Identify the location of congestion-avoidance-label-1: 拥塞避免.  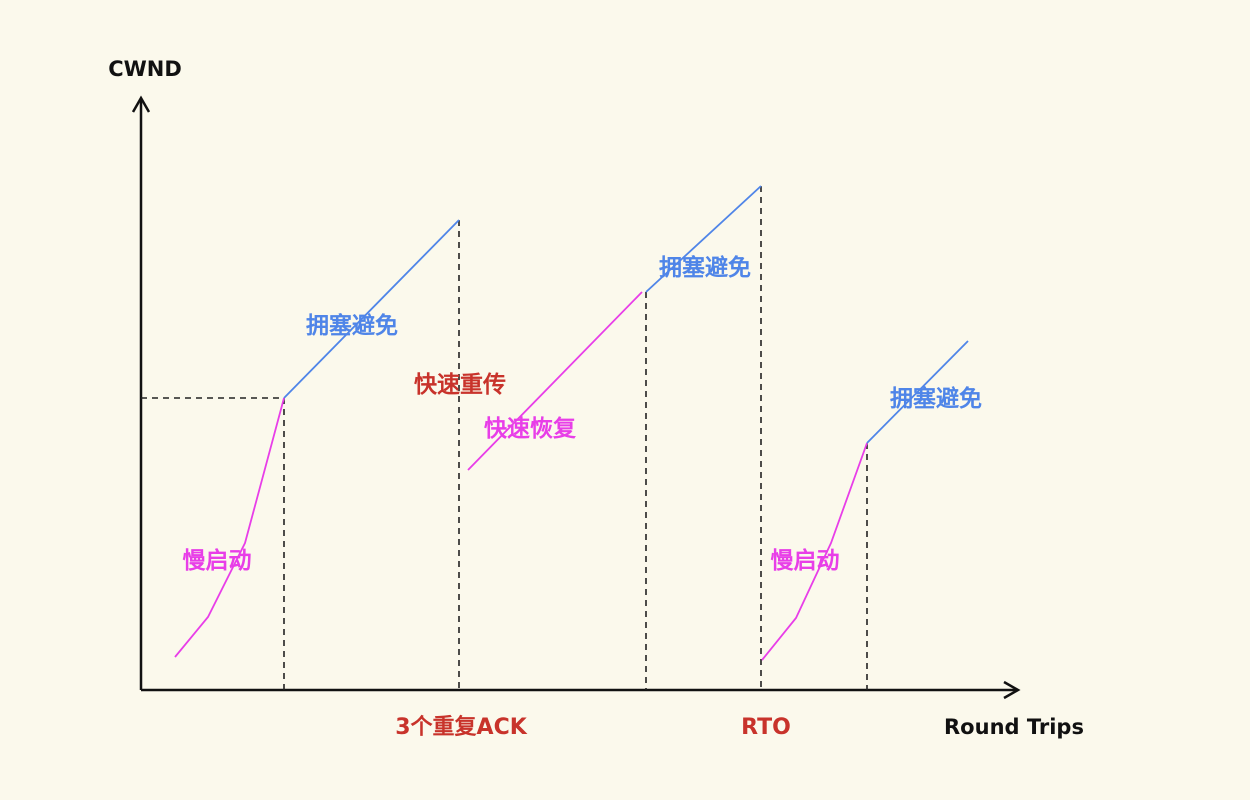
(352, 325).